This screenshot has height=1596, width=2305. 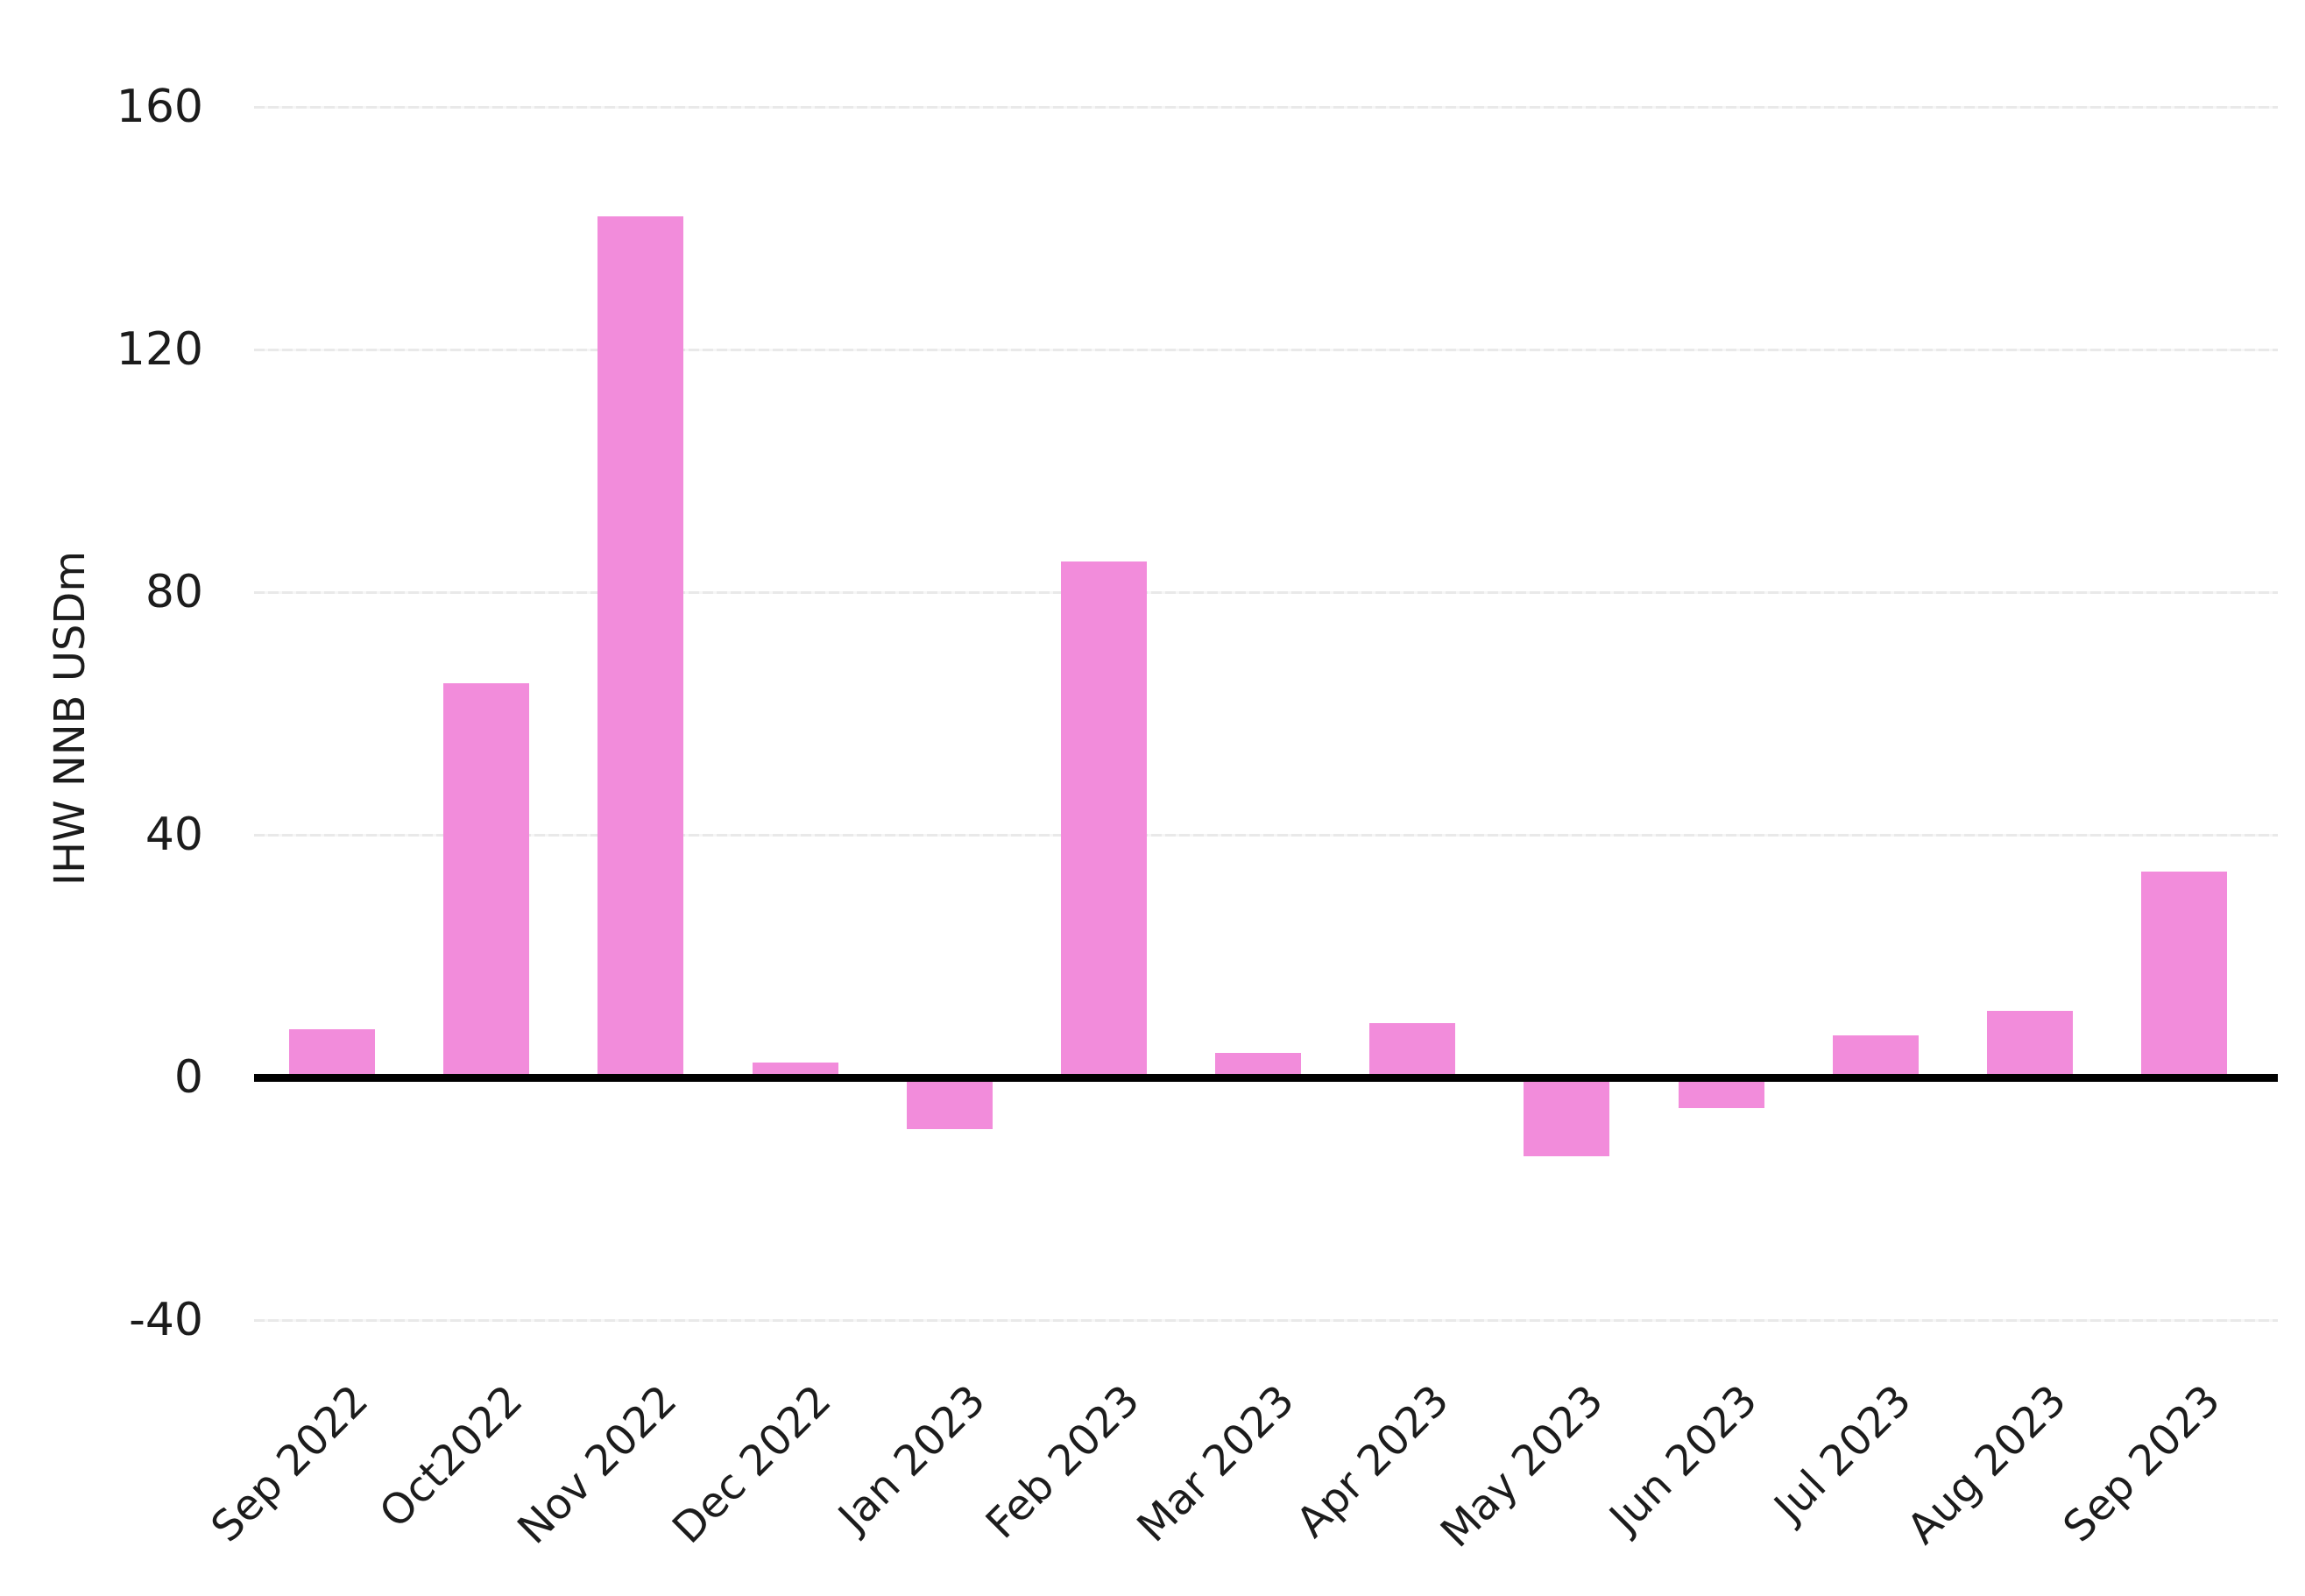 What do you see at coordinates (752, 1464) in the screenshot?
I see `x-label-dec-2022: Dec 2022` at bounding box center [752, 1464].